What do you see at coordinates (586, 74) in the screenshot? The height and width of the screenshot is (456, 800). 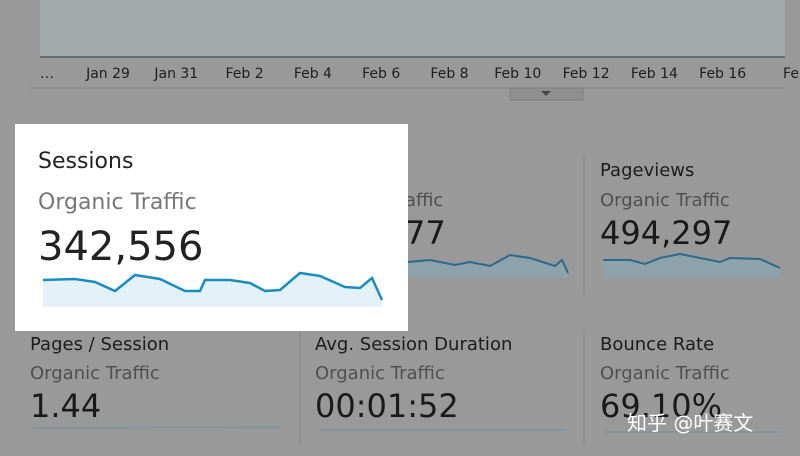 I see `timeline-label: Feb 12` at bounding box center [586, 74].